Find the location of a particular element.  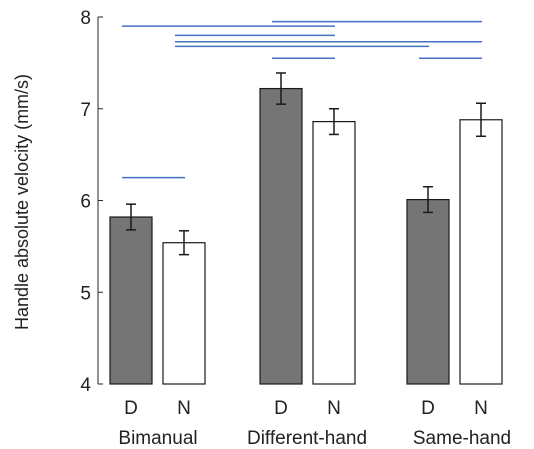

y-tick-label: 8 is located at coordinates (85, 18).